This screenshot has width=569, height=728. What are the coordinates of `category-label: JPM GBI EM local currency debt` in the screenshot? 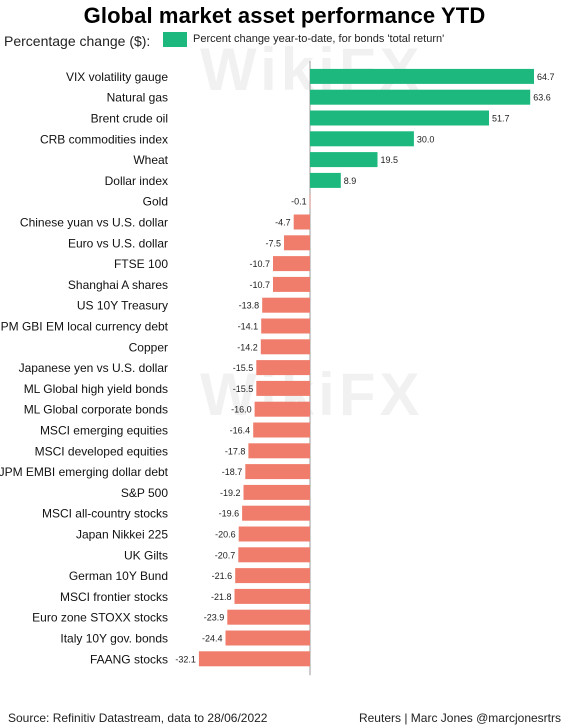 It's located at (84, 327).